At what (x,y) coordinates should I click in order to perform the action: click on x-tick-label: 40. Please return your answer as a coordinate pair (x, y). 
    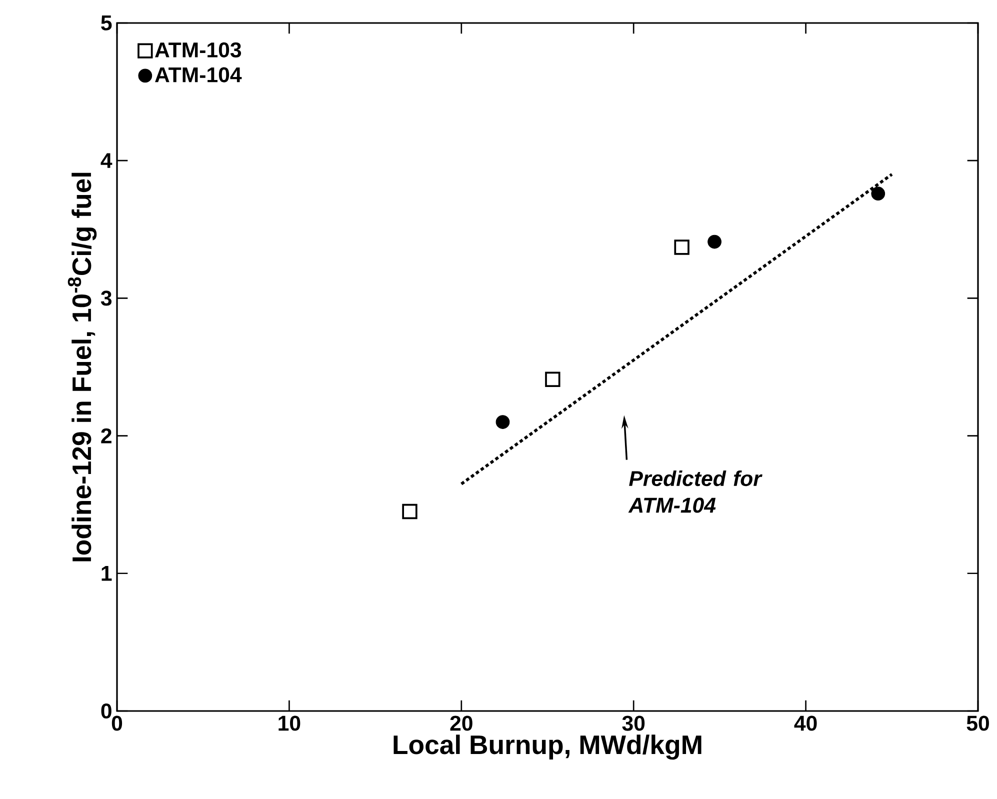
    Looking at the image, I should click on (805, 723).